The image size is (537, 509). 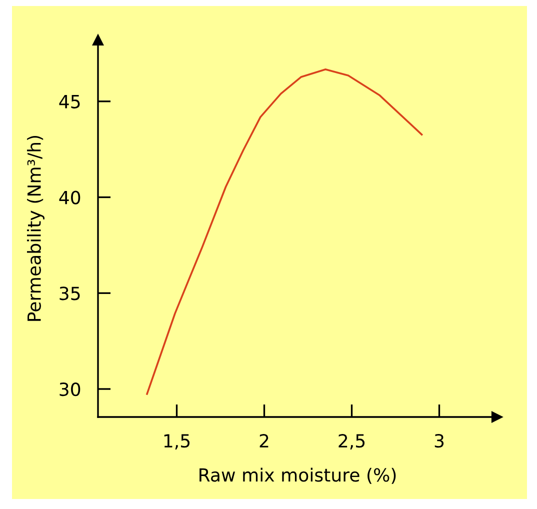 What do you see at coordinates (439, 441) in the screenshot?
I see `x-tick-label: 3` at bounding box center [439, 441].